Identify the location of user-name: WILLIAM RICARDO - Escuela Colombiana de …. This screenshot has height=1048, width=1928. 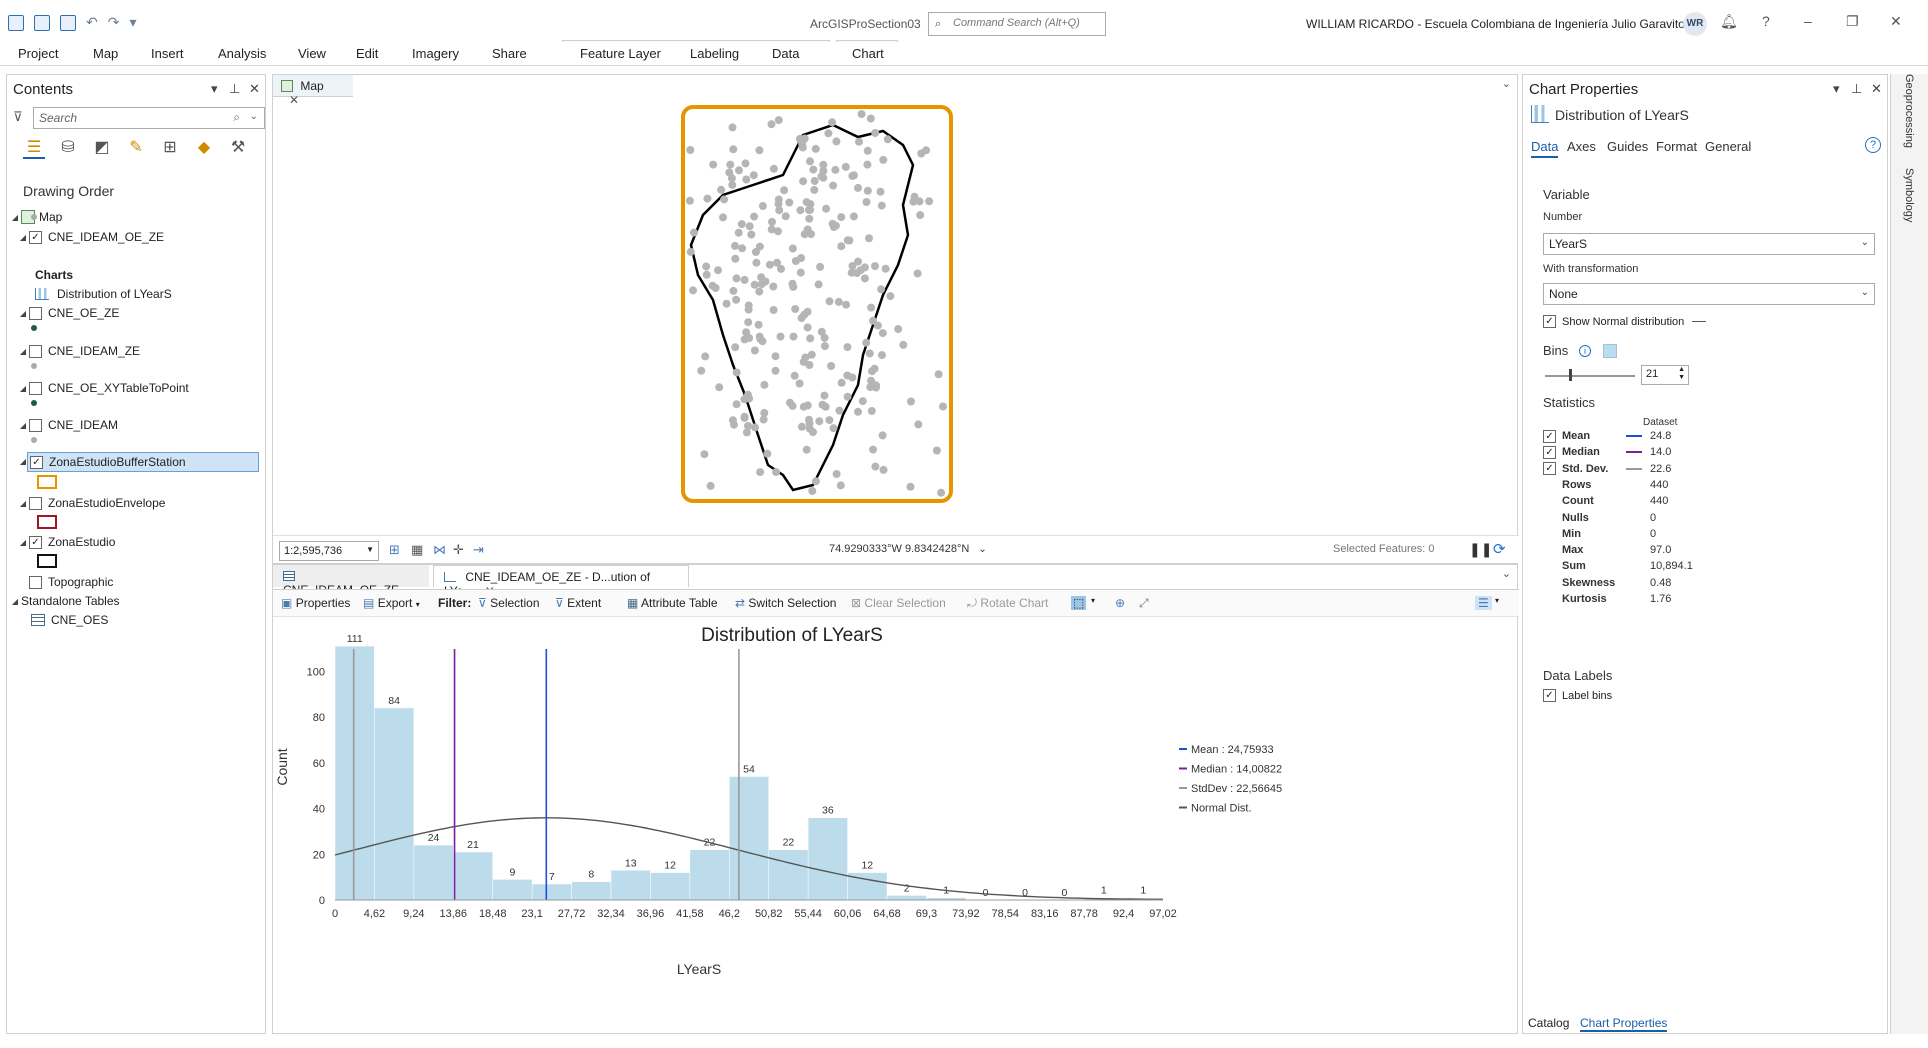
(1495, 24).